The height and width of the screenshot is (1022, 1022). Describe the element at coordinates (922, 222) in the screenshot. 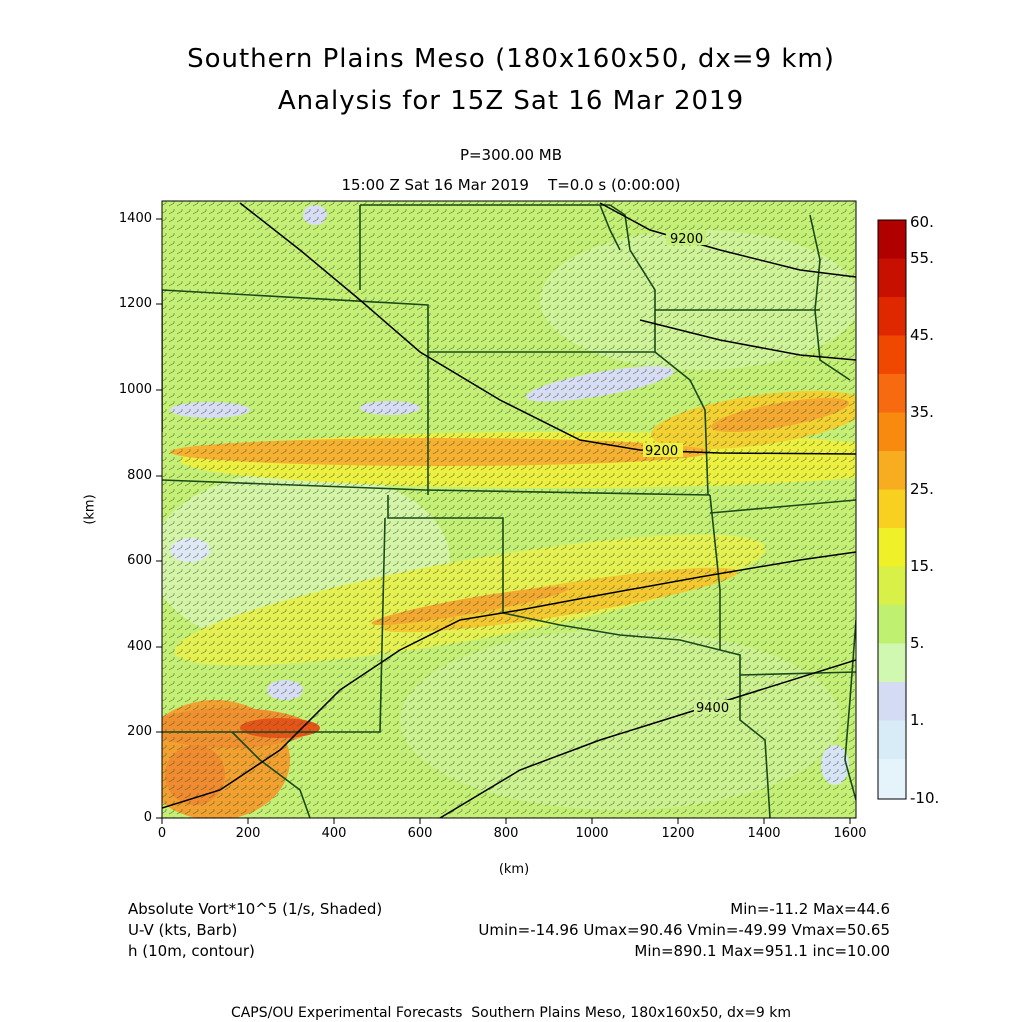

I see `colorbar-label-60: 60.` at that location.